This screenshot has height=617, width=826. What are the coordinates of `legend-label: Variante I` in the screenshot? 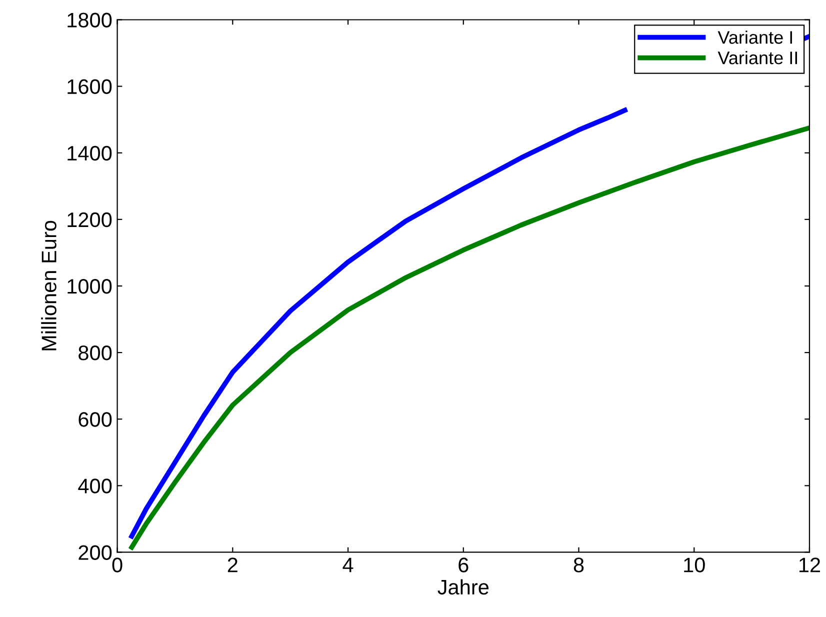 It's located at (755, 37).